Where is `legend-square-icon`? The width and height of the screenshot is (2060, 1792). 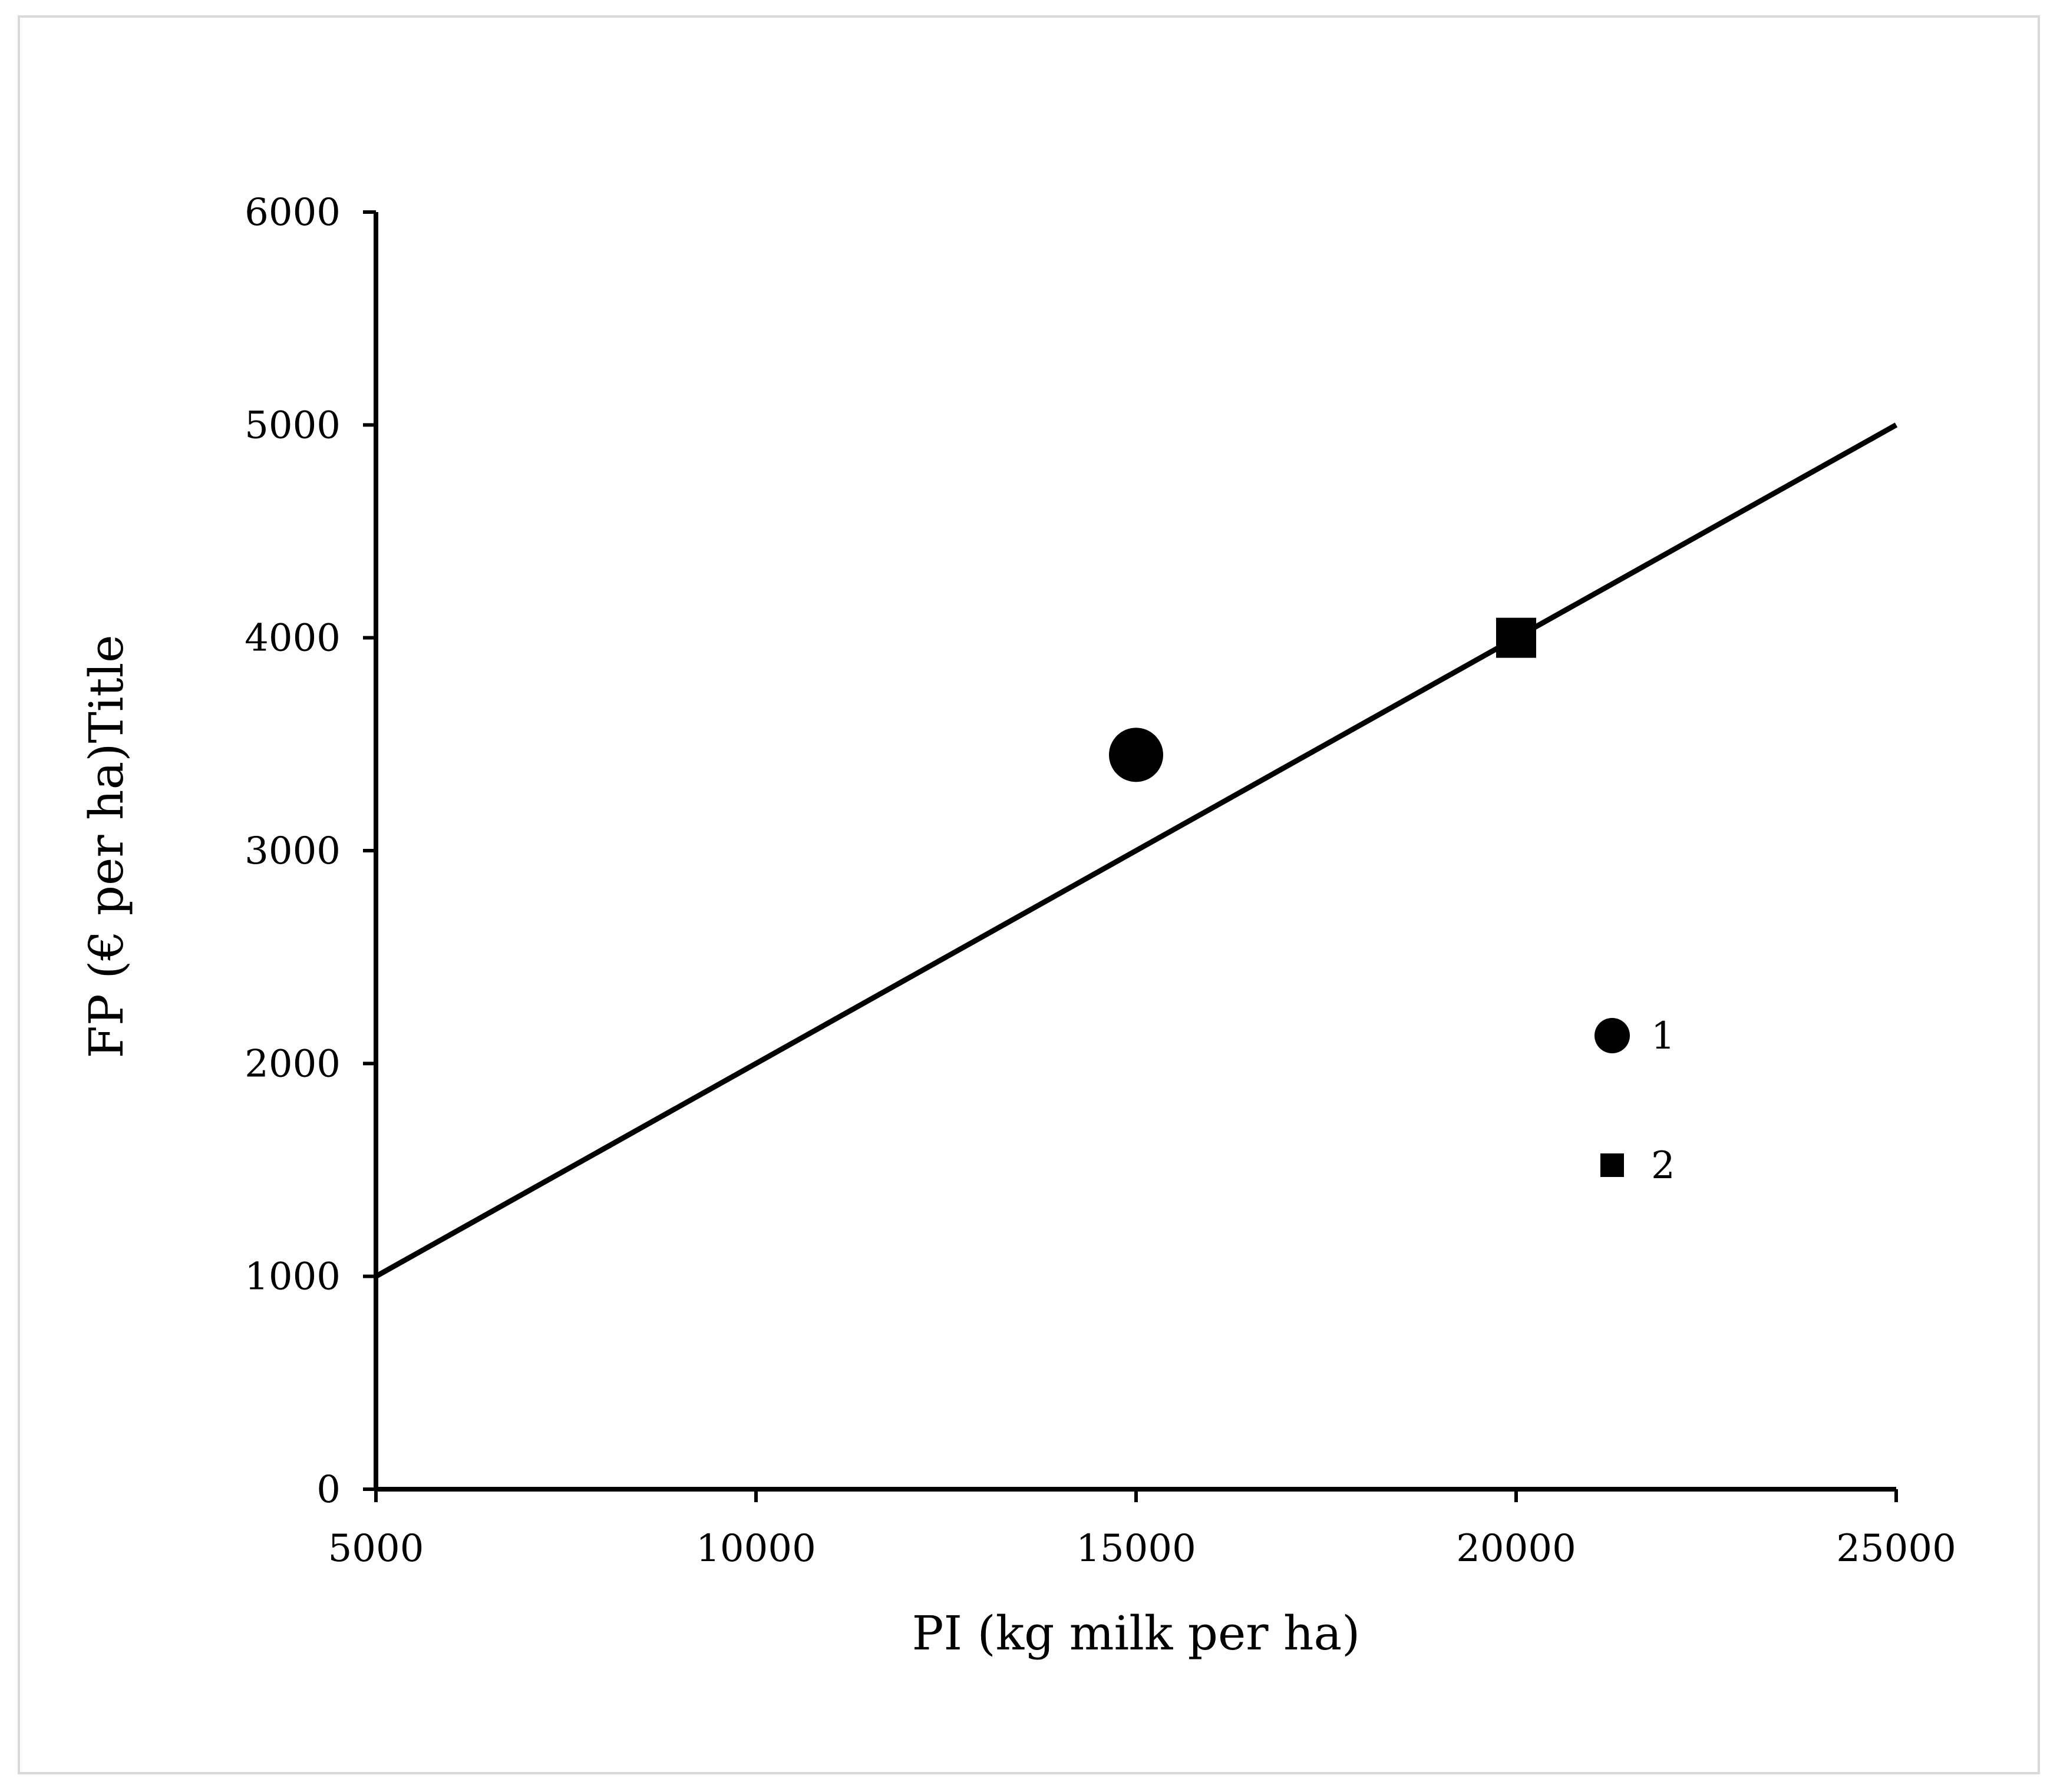 legend-square-icon is located at coordinates (1612, 1165).